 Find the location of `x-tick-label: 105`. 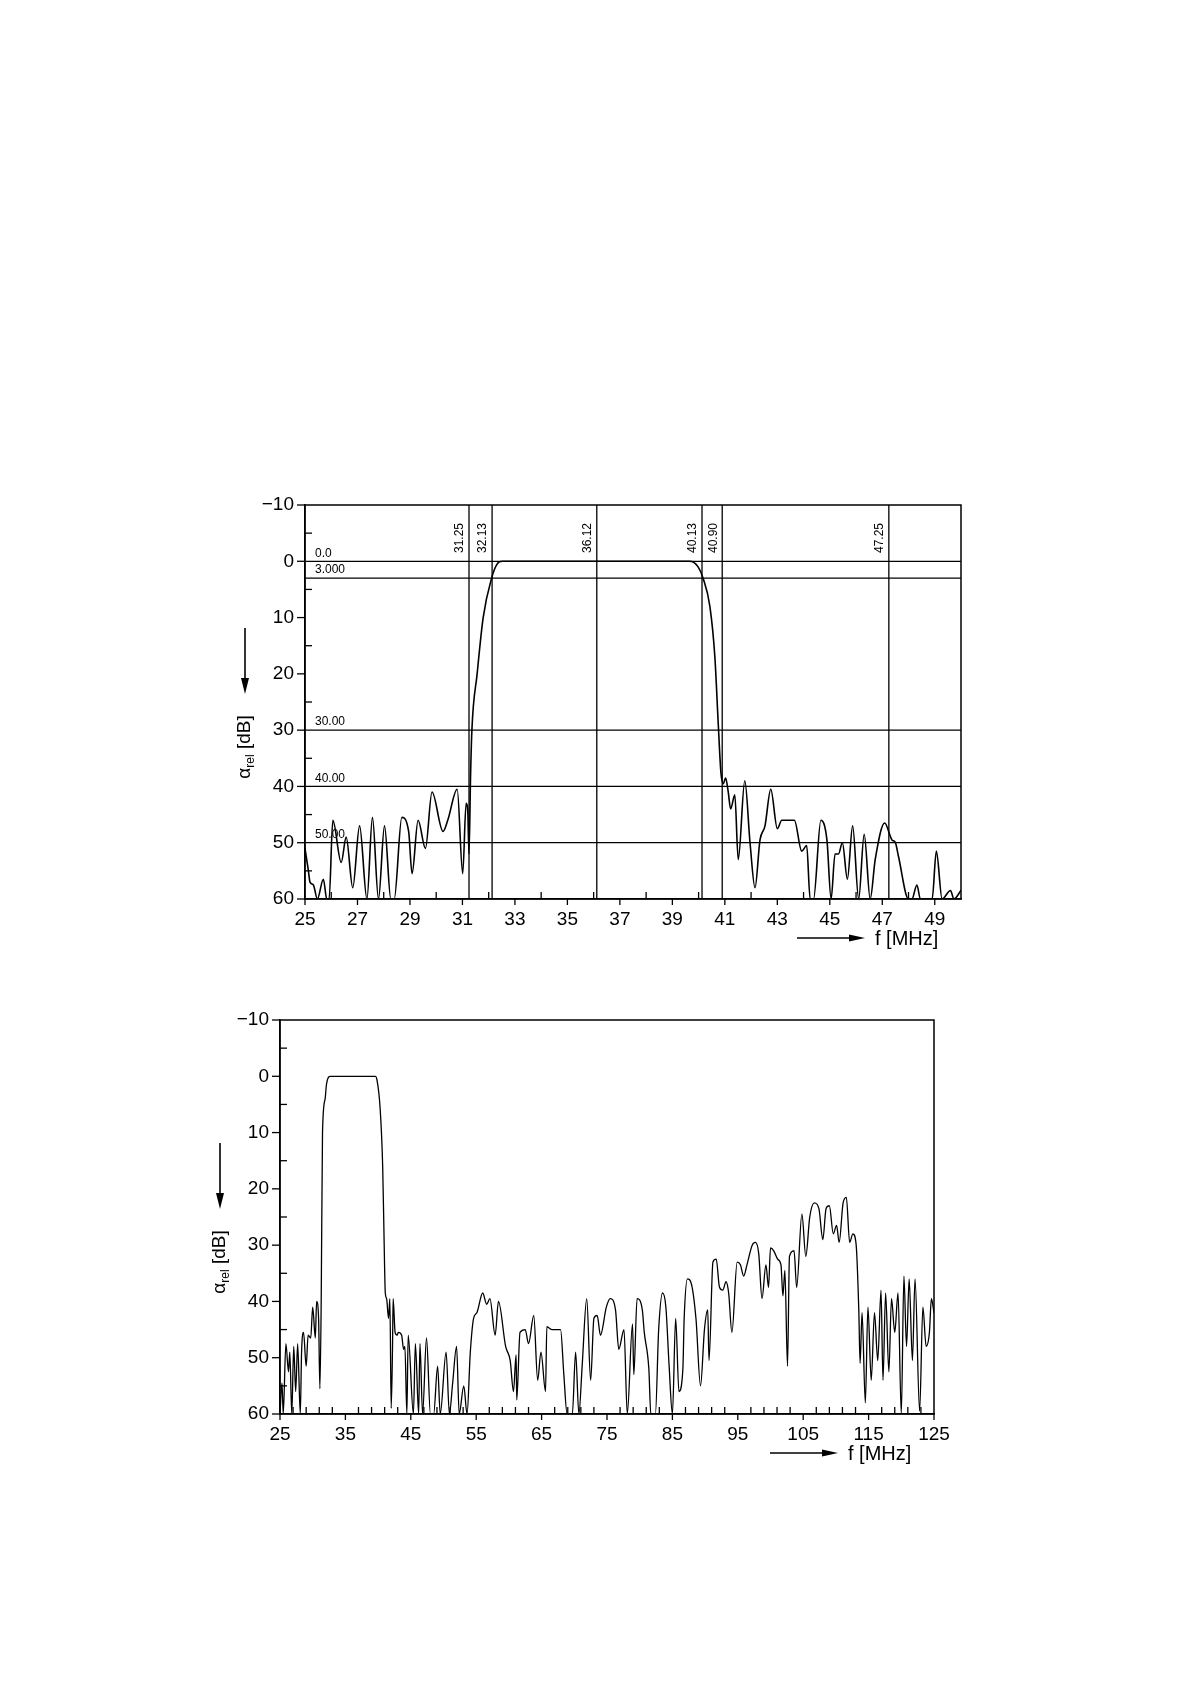

x-tick-label: 105 is located at coordinates (803, 1433).